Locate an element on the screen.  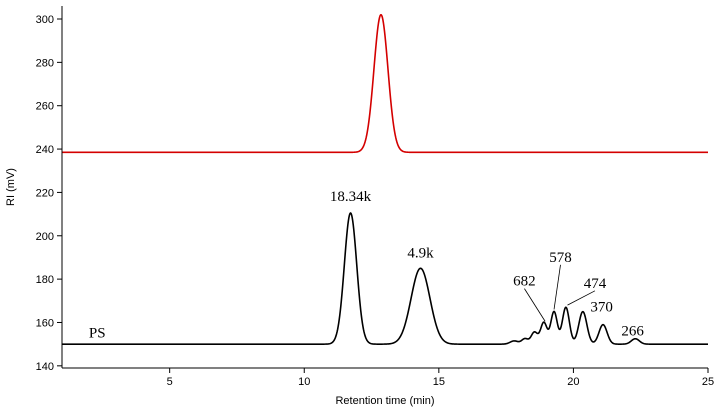
peak-label: 682 is located at coordinates (524, 282).